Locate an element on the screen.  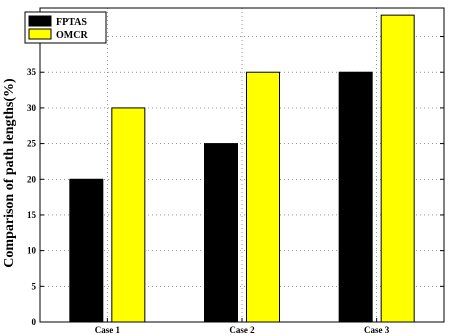
y-tick-label: 5 is located at coordinates (34, 286).